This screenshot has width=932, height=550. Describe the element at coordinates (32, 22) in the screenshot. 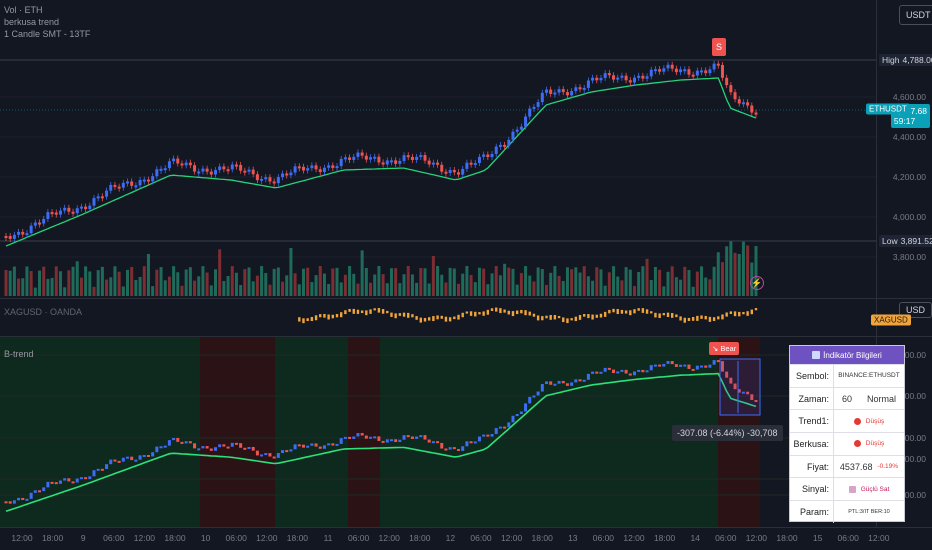

I see `legend-berkusa-trend: berkusa trend` at that location.